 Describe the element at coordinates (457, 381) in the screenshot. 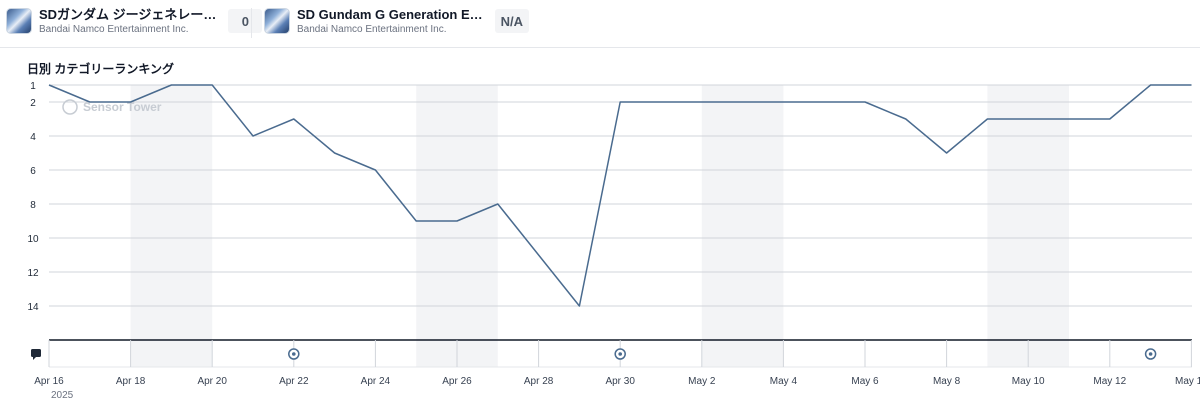

I see `x-tick-label: Apr 26` at that location.